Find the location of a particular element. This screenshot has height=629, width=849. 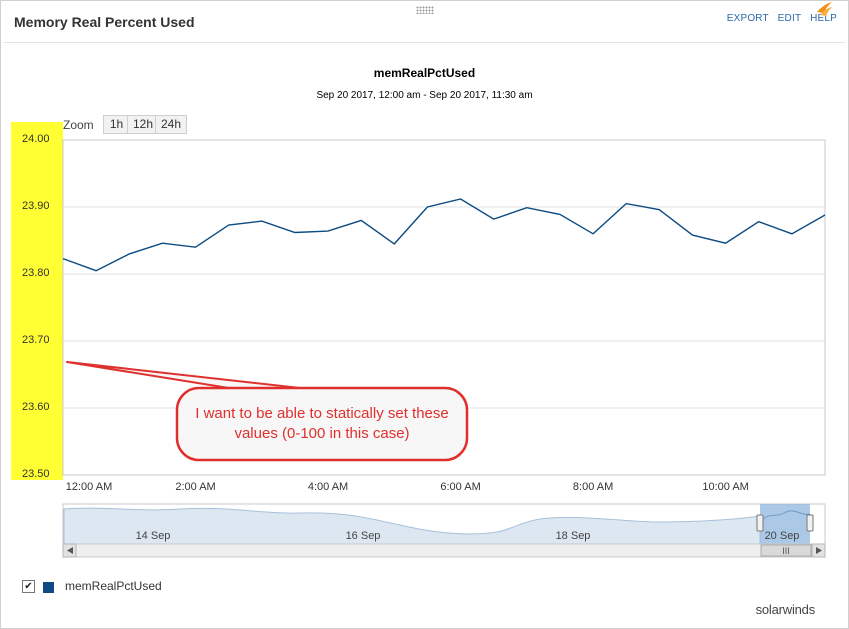

help-link: HELP is located at coordinates (823, 18).